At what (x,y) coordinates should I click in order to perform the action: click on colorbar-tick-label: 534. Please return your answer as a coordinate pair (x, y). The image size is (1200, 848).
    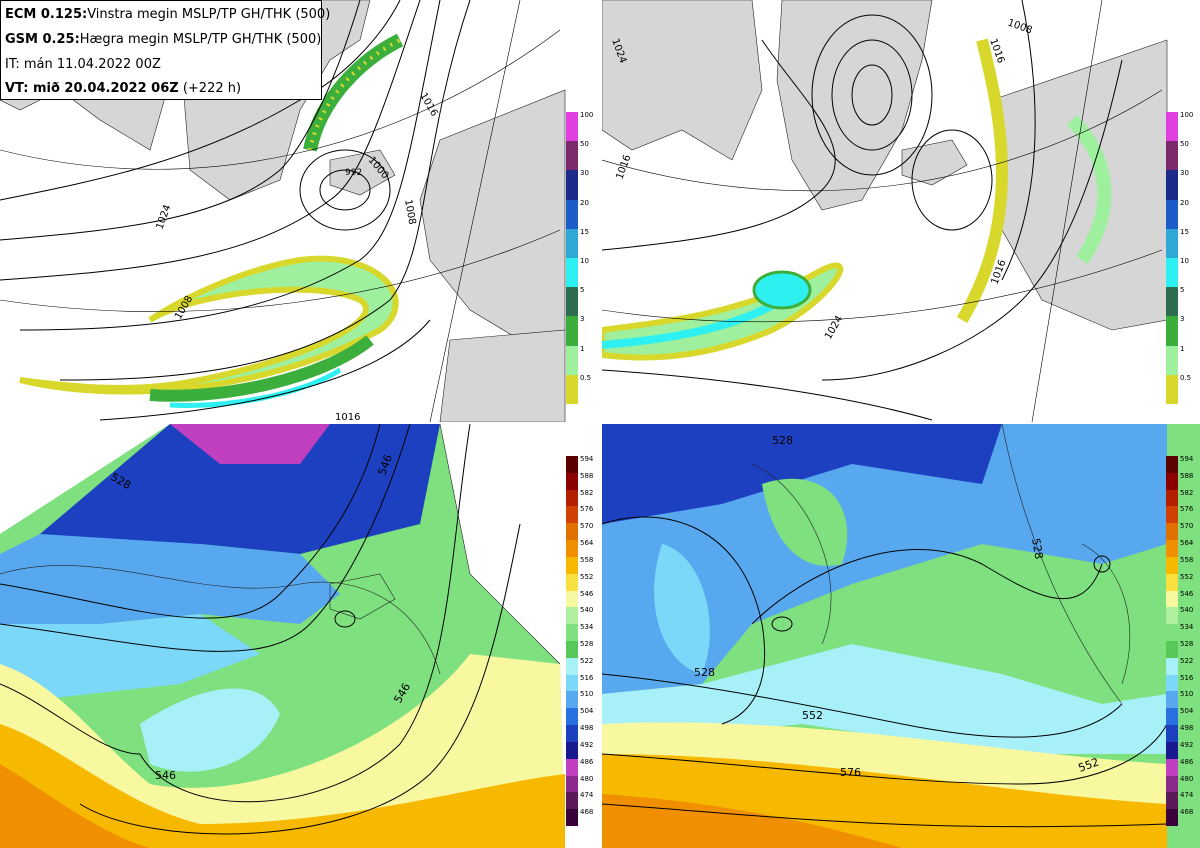
    Looking at the image, I should click on (1187, 627).